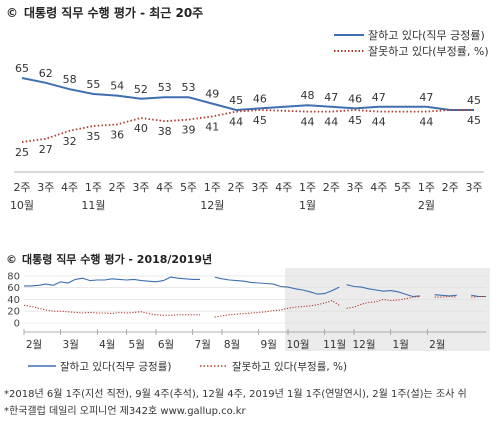 This screenshot has height=425, width=493. What do you see at coordinates (93, 84) in the screenshot?
I see `chart1-data-label: 55` at bounding box center [93, 84].